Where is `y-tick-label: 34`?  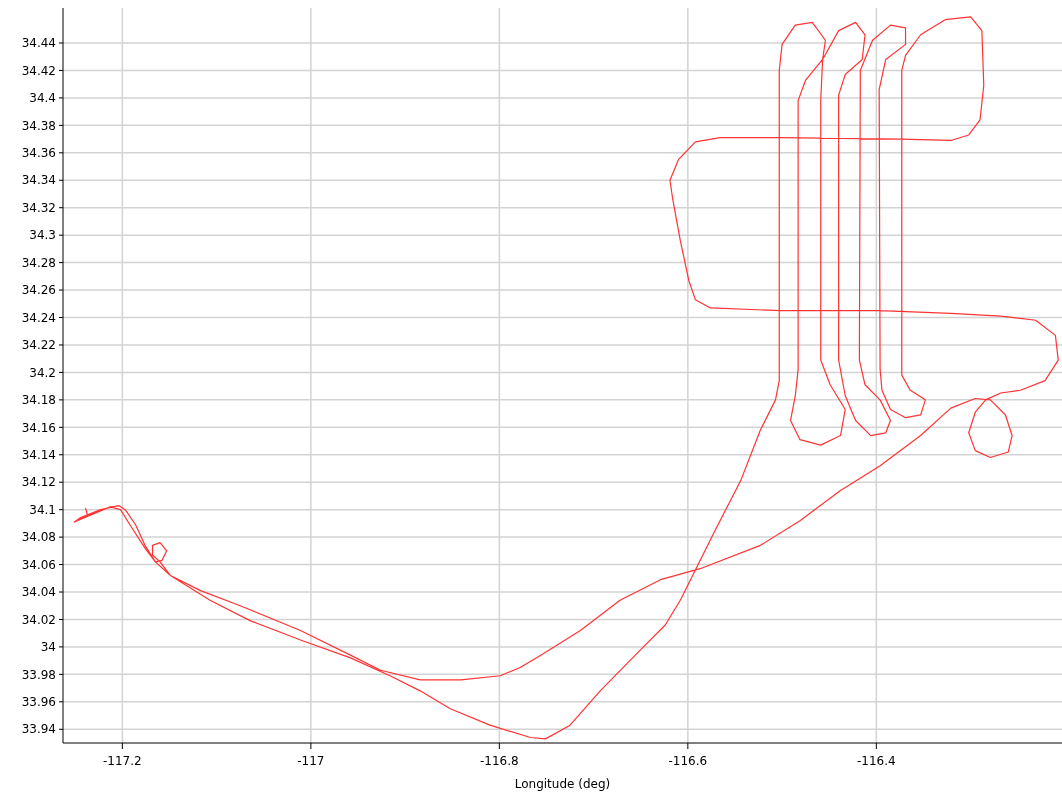
y-tick-label: 34 is located at coordinates (48, 647).